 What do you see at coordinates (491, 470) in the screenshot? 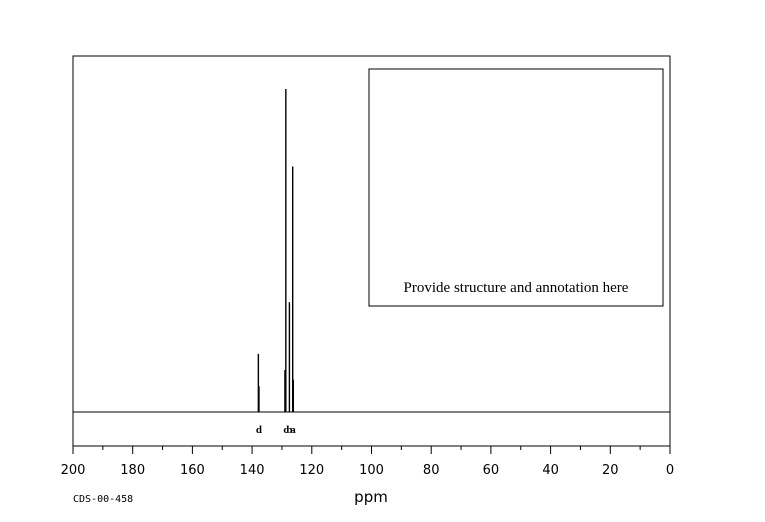
I see `x-tick-label: 60` at bounding box center [491, 470].